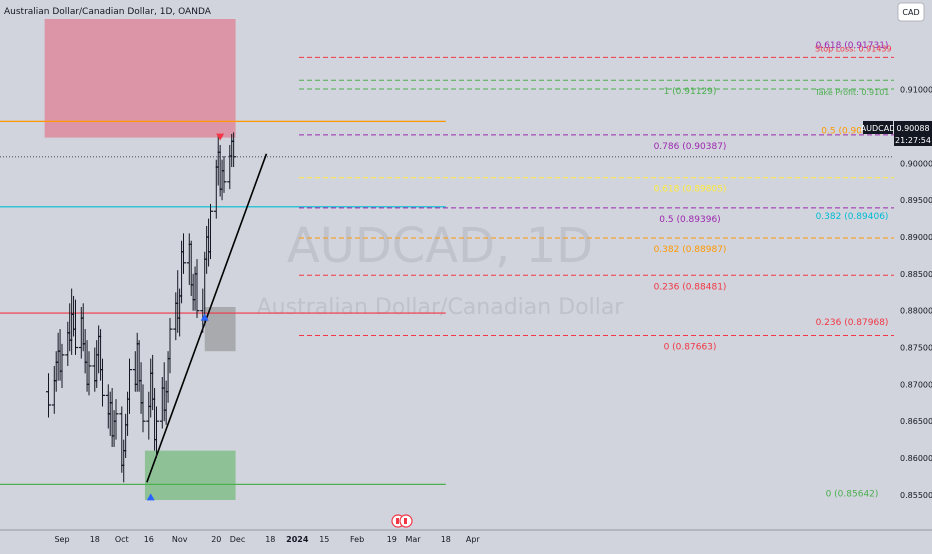  Describe the element at coordinates (440, 246) in the screenshot. I see `watermark-ticker: AUDCAD, 1D` at that location.